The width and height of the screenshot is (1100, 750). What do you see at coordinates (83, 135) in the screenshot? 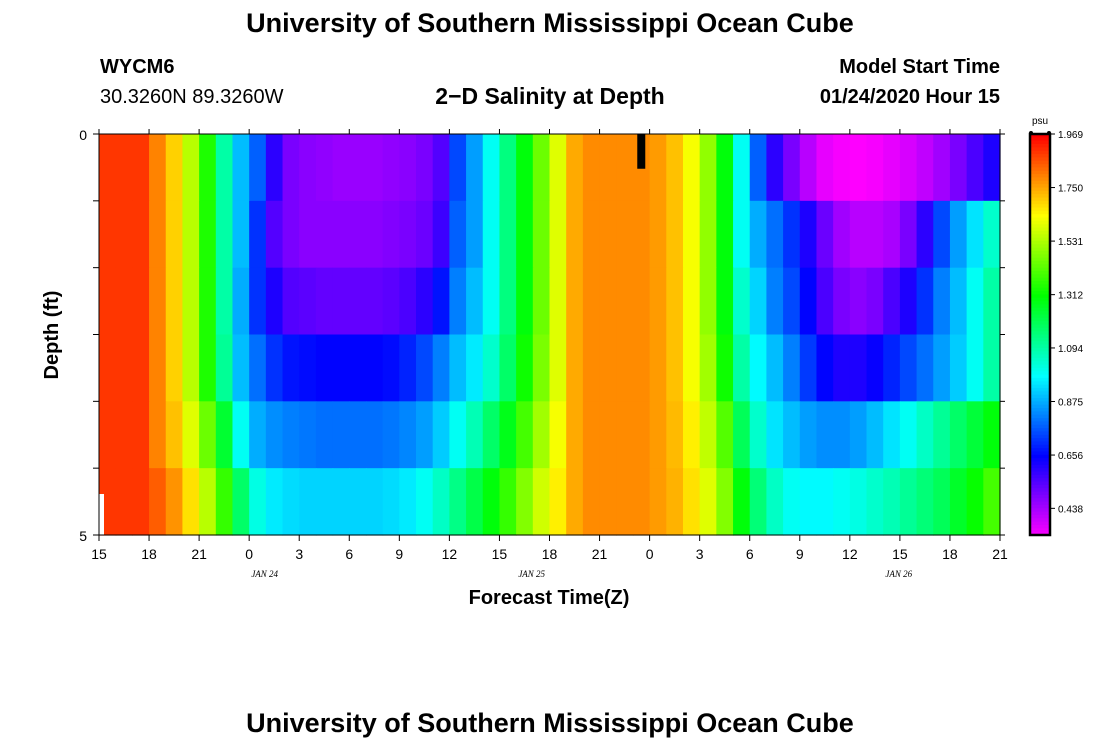
I see `y-tick-label-top: 0` at bounding box center [83, 135].